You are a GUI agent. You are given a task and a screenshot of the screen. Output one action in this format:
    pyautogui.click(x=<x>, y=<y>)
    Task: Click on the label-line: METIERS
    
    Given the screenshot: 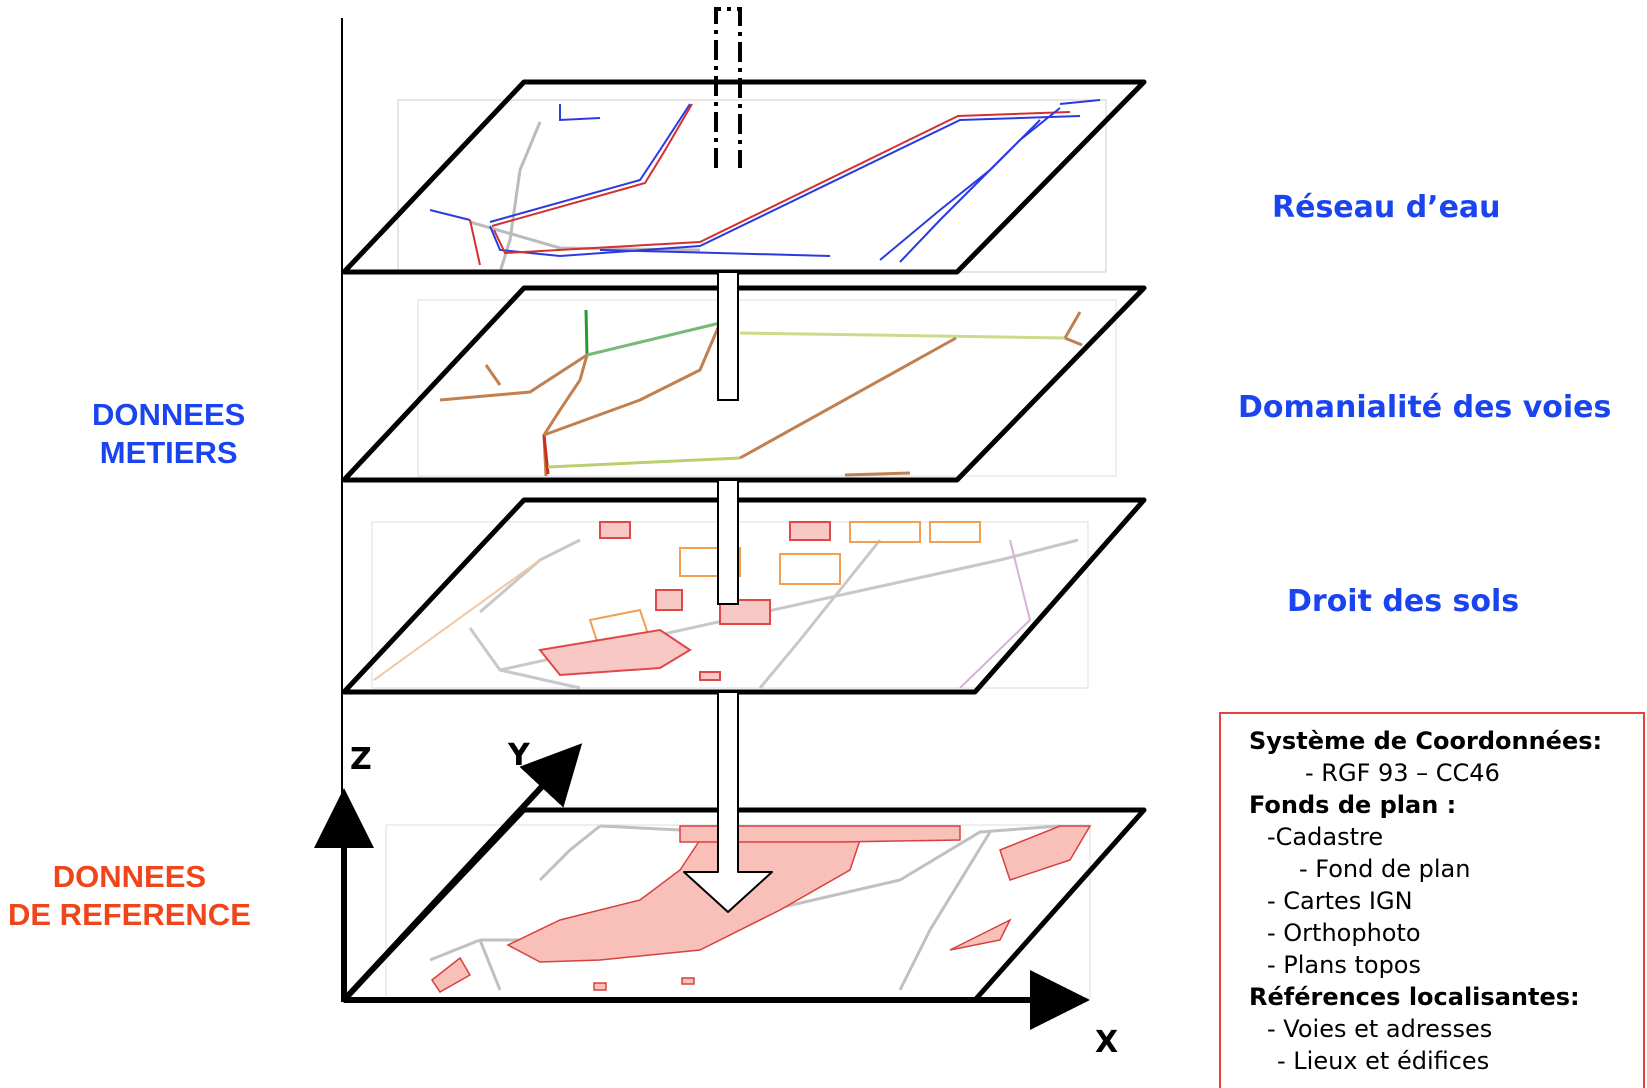 What is the action you would take?
    pyautogui.click(x=168, y=452)
    